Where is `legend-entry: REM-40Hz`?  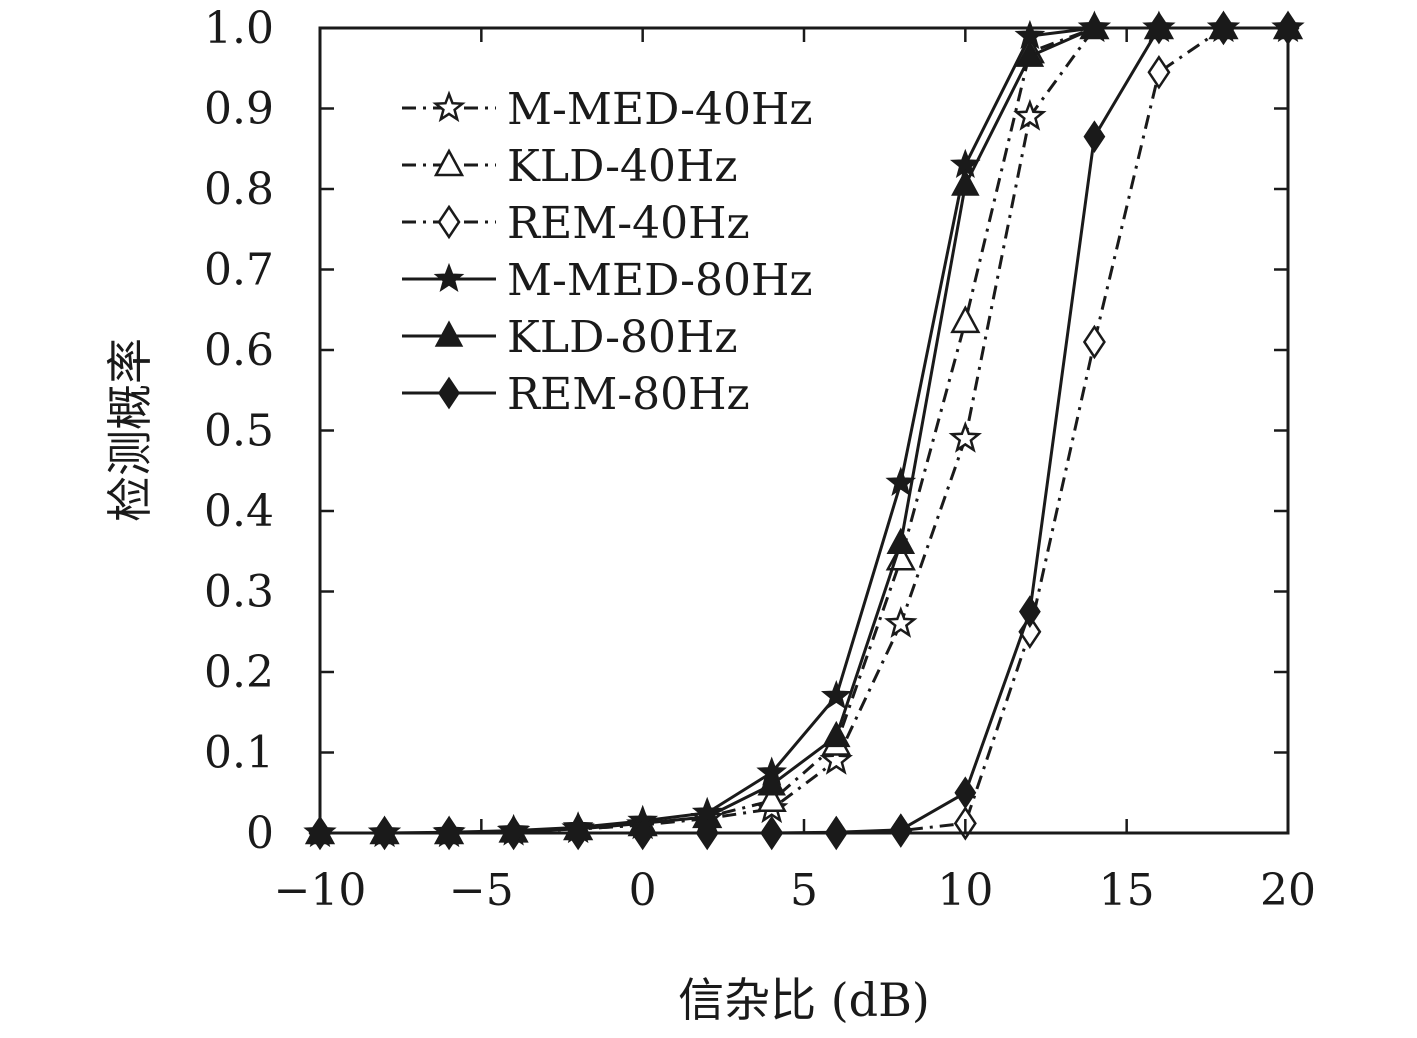 legend-entry: REM-40Hz is located at coordinates (576, 223).